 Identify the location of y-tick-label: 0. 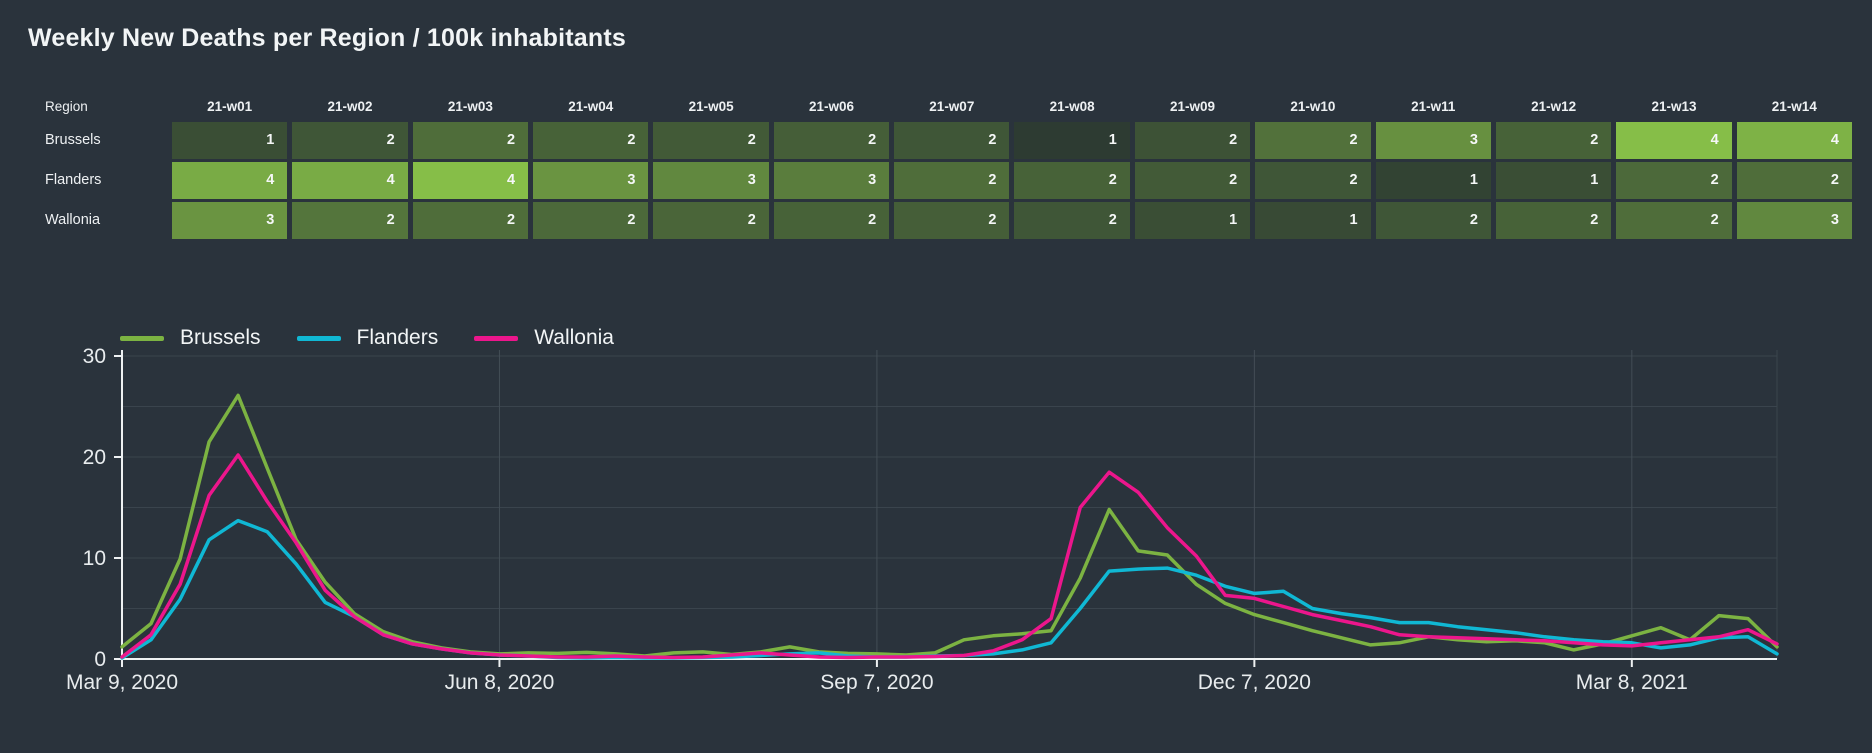
(100, 659).